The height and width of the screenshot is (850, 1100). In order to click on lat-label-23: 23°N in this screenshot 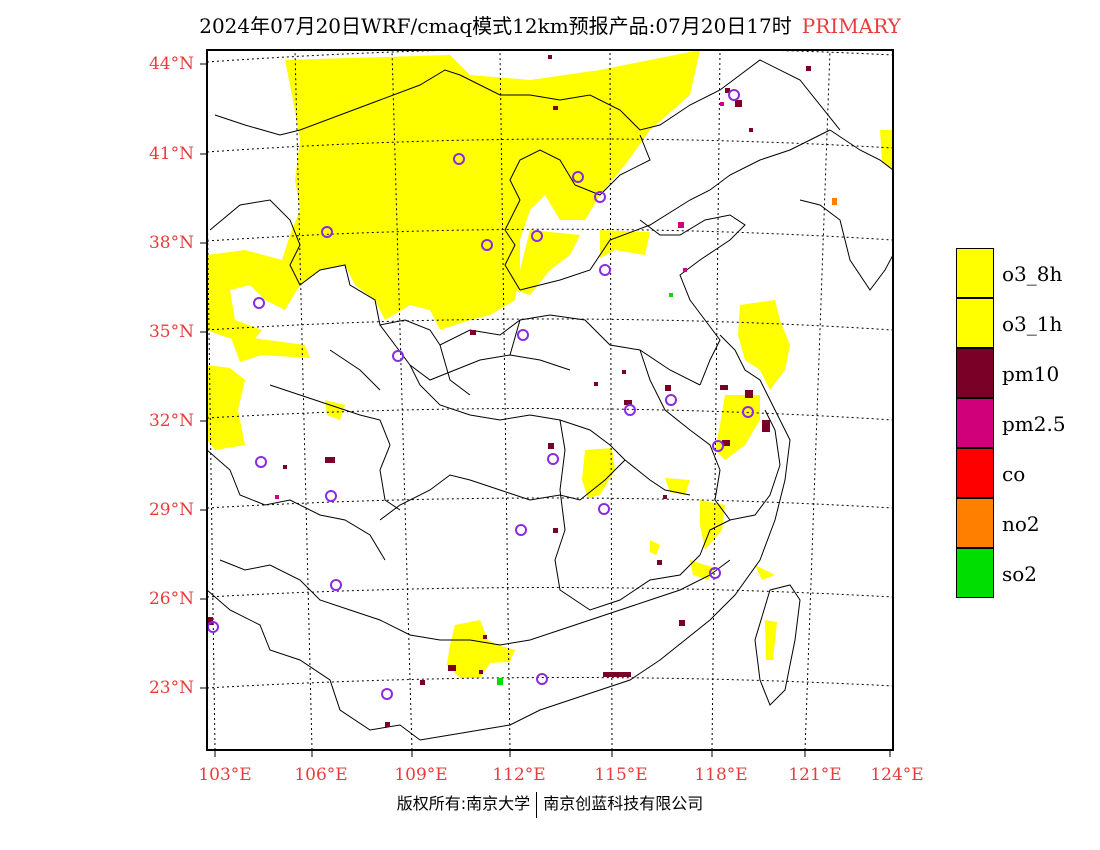, I will do `click(171, 688)`.